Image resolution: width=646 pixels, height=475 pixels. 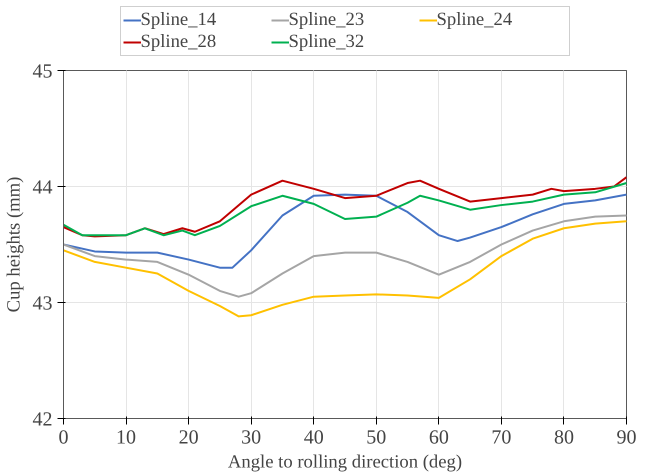 What do you see at coordinates (376, 437) in the screenshot?
I see `x-tick-label: 50` at bounding box center [376, 437].